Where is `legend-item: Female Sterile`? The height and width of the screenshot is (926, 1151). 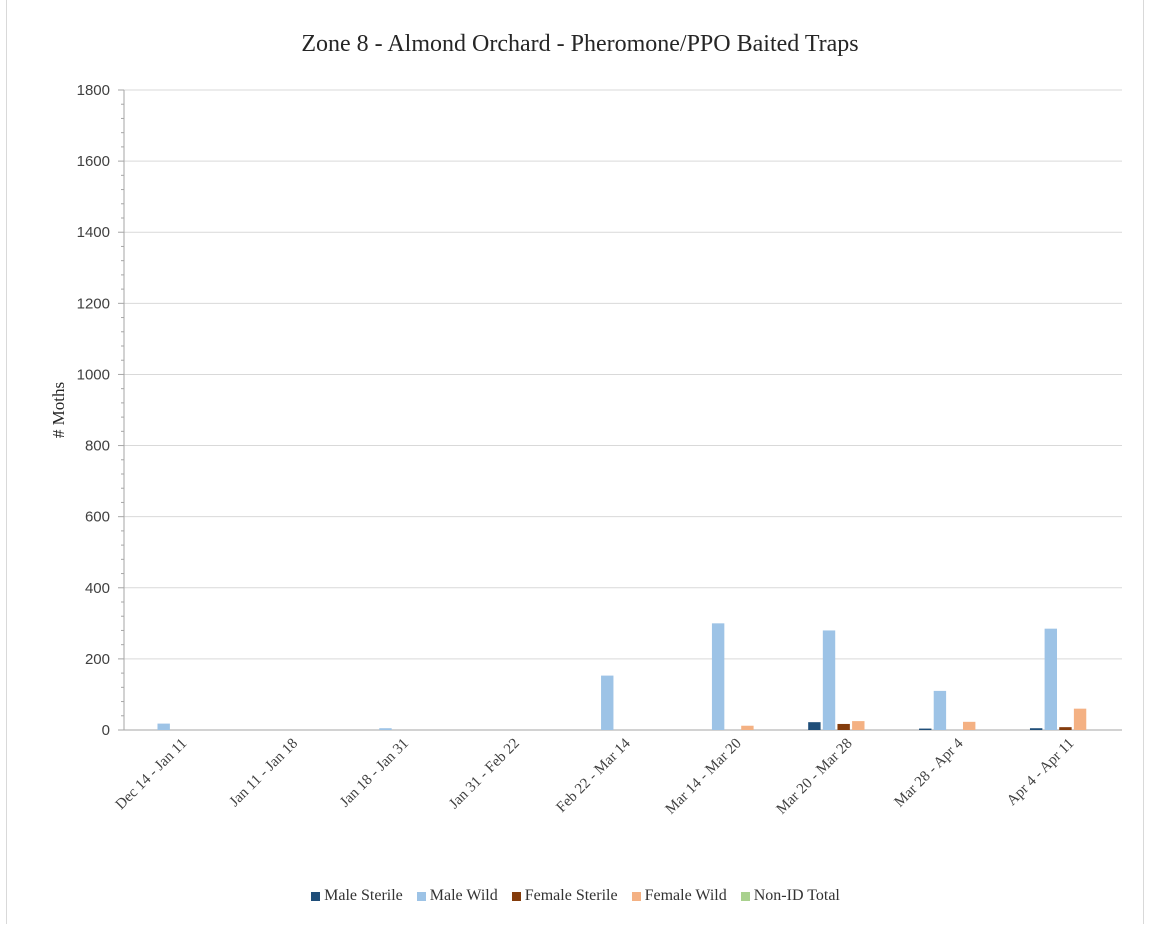 legend-item: Female Sterile is located at coordinates (564, 896).